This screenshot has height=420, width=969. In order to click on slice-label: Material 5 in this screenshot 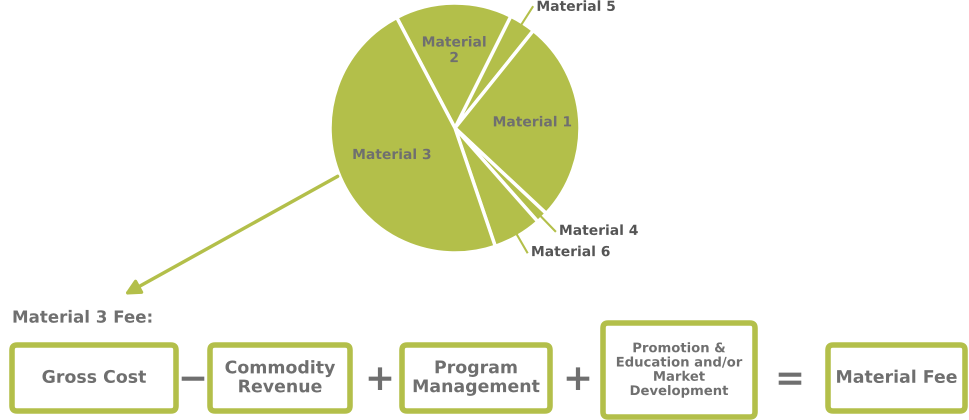, I will do `click(576, 6)`.